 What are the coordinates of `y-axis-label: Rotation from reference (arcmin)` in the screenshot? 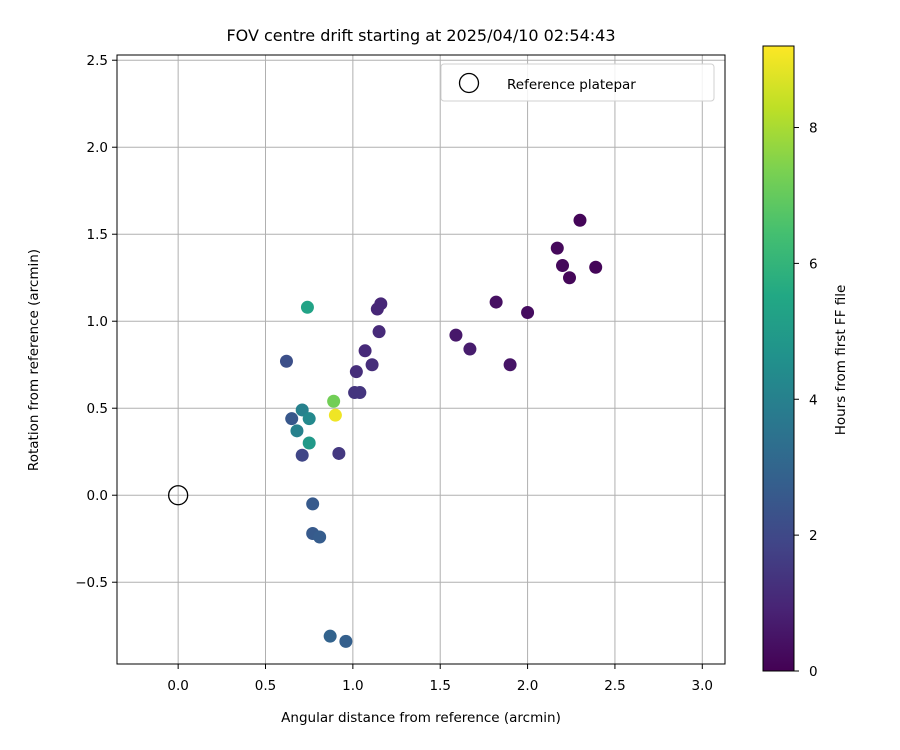 It's located at (34, 360).